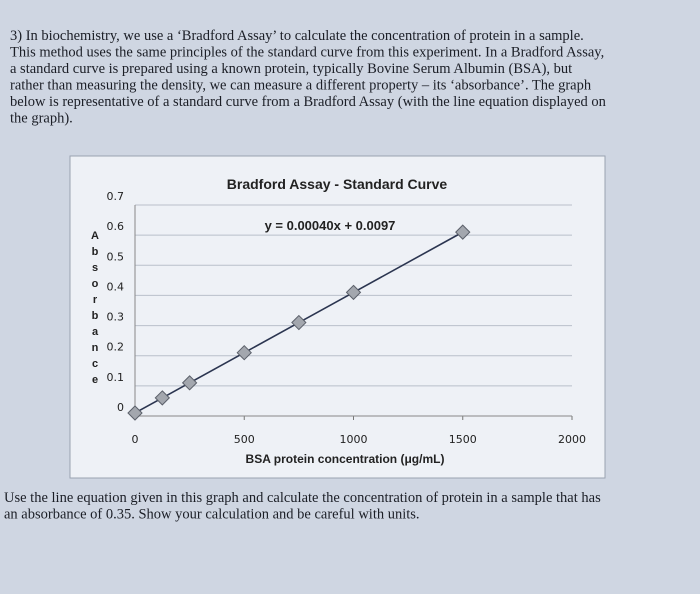 The width and height of the screenshot is (700, 594). What do you see at coordinates (330, 225) in the screenshot?
I see `equation: y = 0.00040x + 0.0097` at bounding box center [330, 225].